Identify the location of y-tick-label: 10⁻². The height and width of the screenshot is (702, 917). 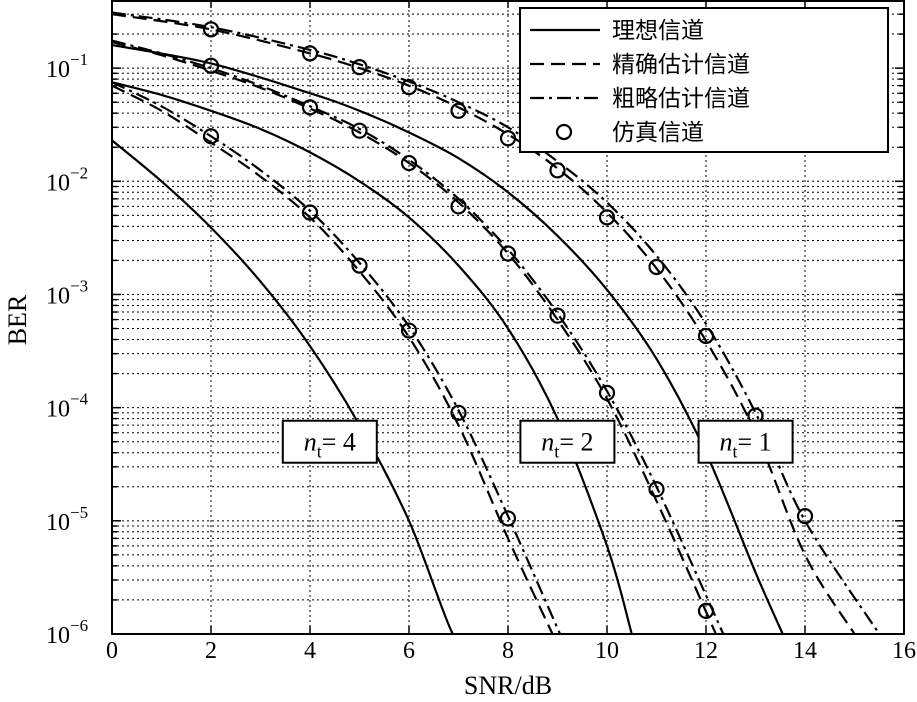
(67, 179).